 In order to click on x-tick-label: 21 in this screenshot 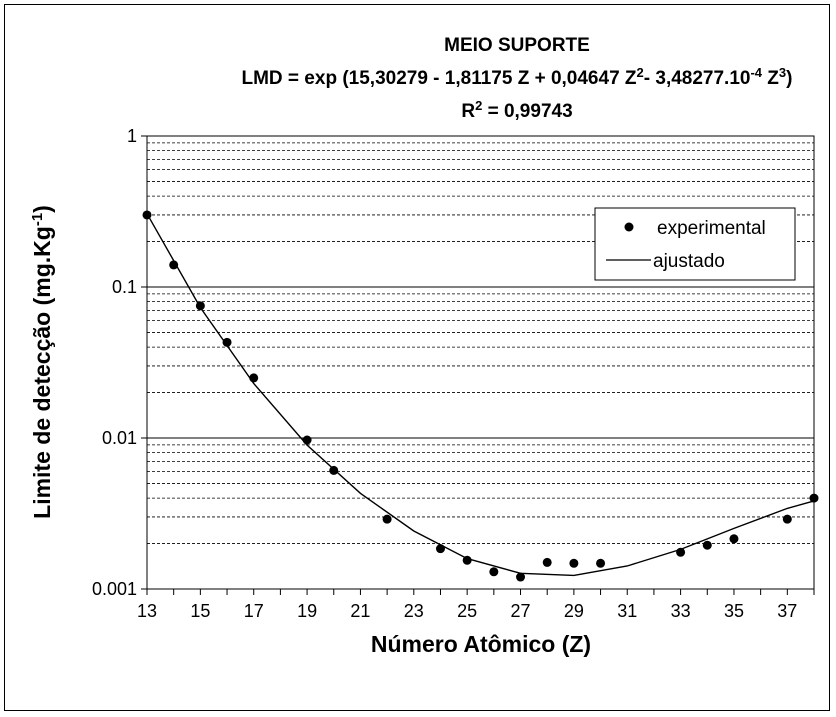, I will do `click(360, 611)`.